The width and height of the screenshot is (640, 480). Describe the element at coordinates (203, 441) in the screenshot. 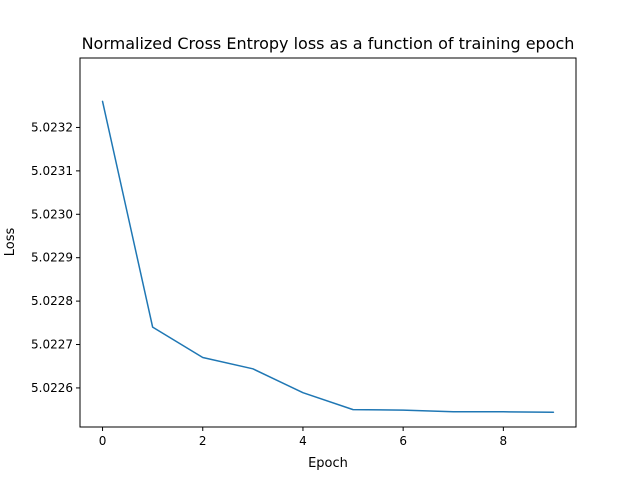

I see `x-tick-label: 2` at that location.